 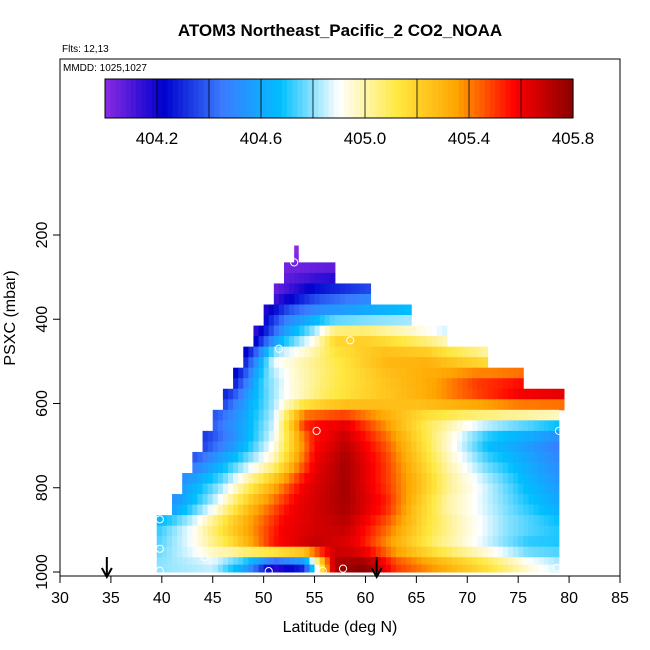 I want to click on colorbar-tick-label: 404.6, so click(x=261, y=138).